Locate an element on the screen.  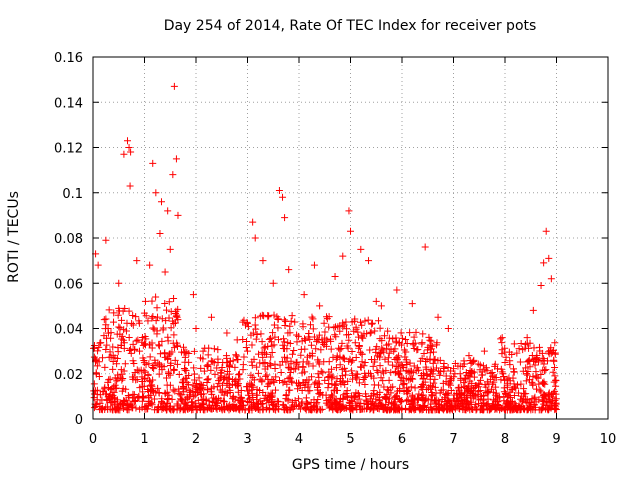
y-tick-label: 0.04 is located at coordinates (68, 330).